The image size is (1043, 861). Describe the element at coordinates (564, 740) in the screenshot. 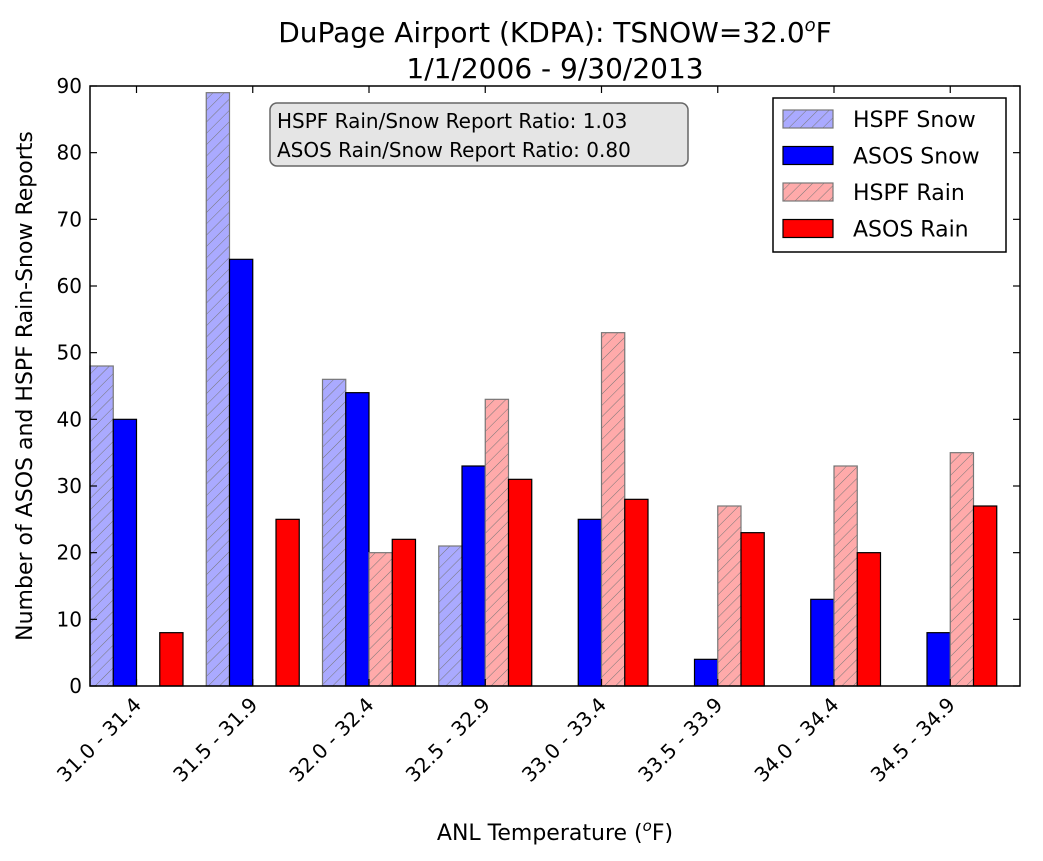

I see `x-tick-label: 33.0 - 33.4` at that location.